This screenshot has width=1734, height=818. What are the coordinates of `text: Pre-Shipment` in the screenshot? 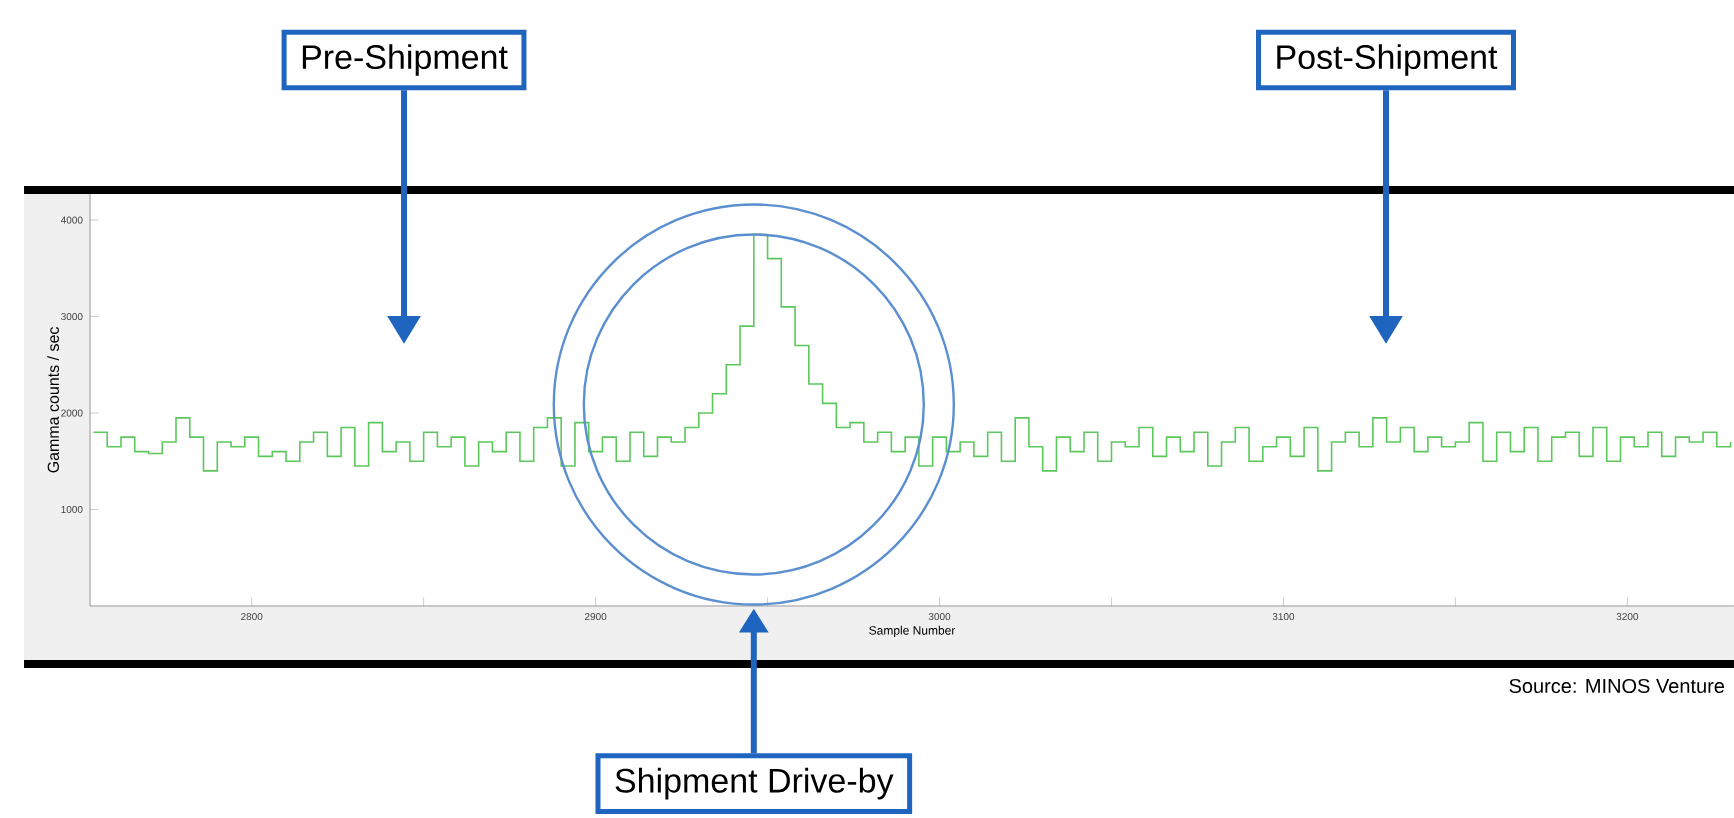 It's located at (405, 60).